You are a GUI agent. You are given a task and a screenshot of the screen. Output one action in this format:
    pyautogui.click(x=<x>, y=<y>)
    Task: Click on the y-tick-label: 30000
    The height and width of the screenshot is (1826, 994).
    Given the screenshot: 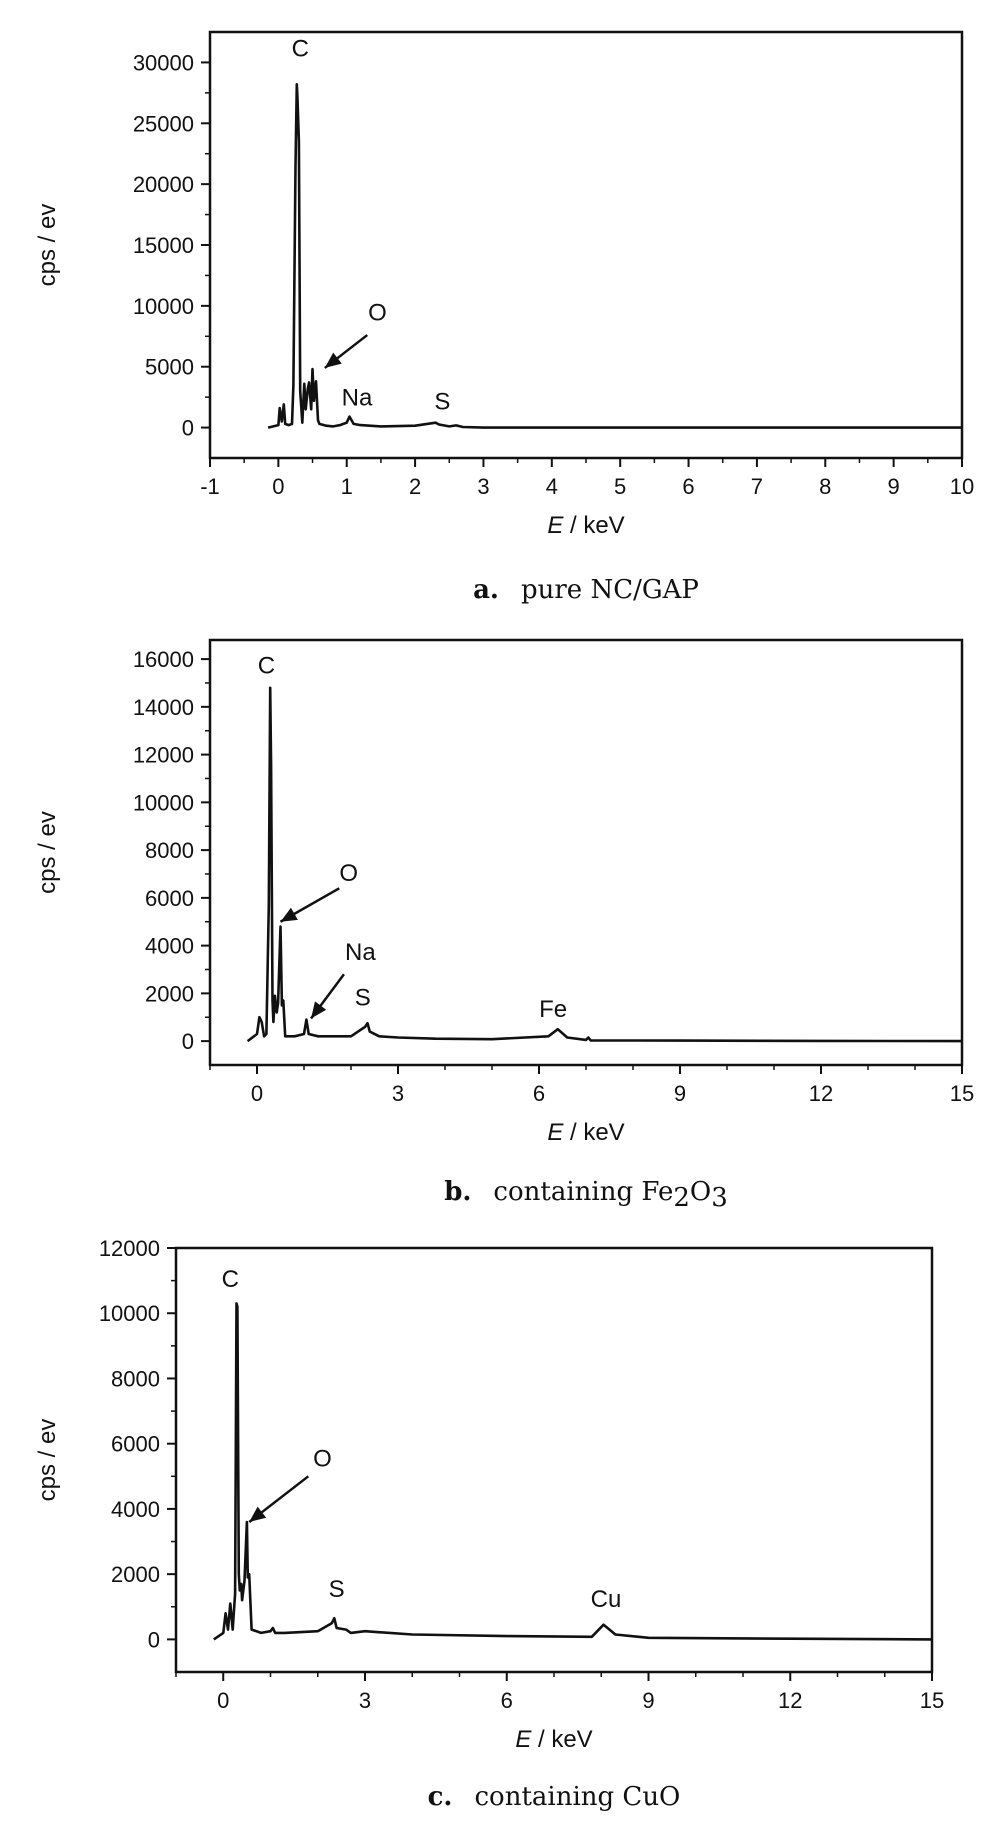 What is the action you would take?
    pyautogui.click(x=163, y=62)
    